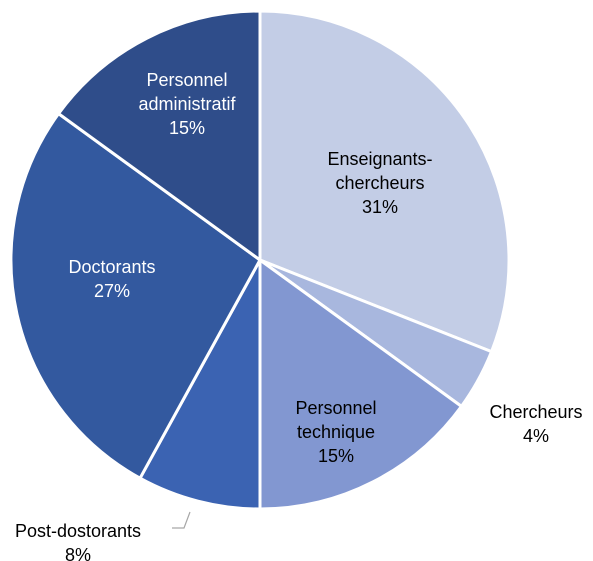 This screenshot has height=561, width=593. I want to click on leader-line, so click(181, 520).